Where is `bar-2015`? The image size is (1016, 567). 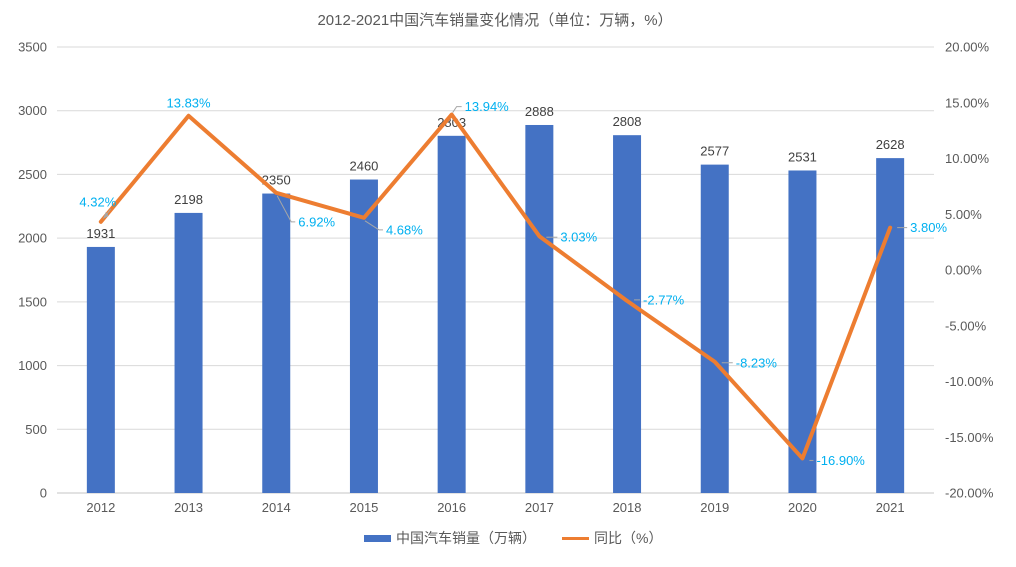 bar-2015 is located at coordinates (363, 336).